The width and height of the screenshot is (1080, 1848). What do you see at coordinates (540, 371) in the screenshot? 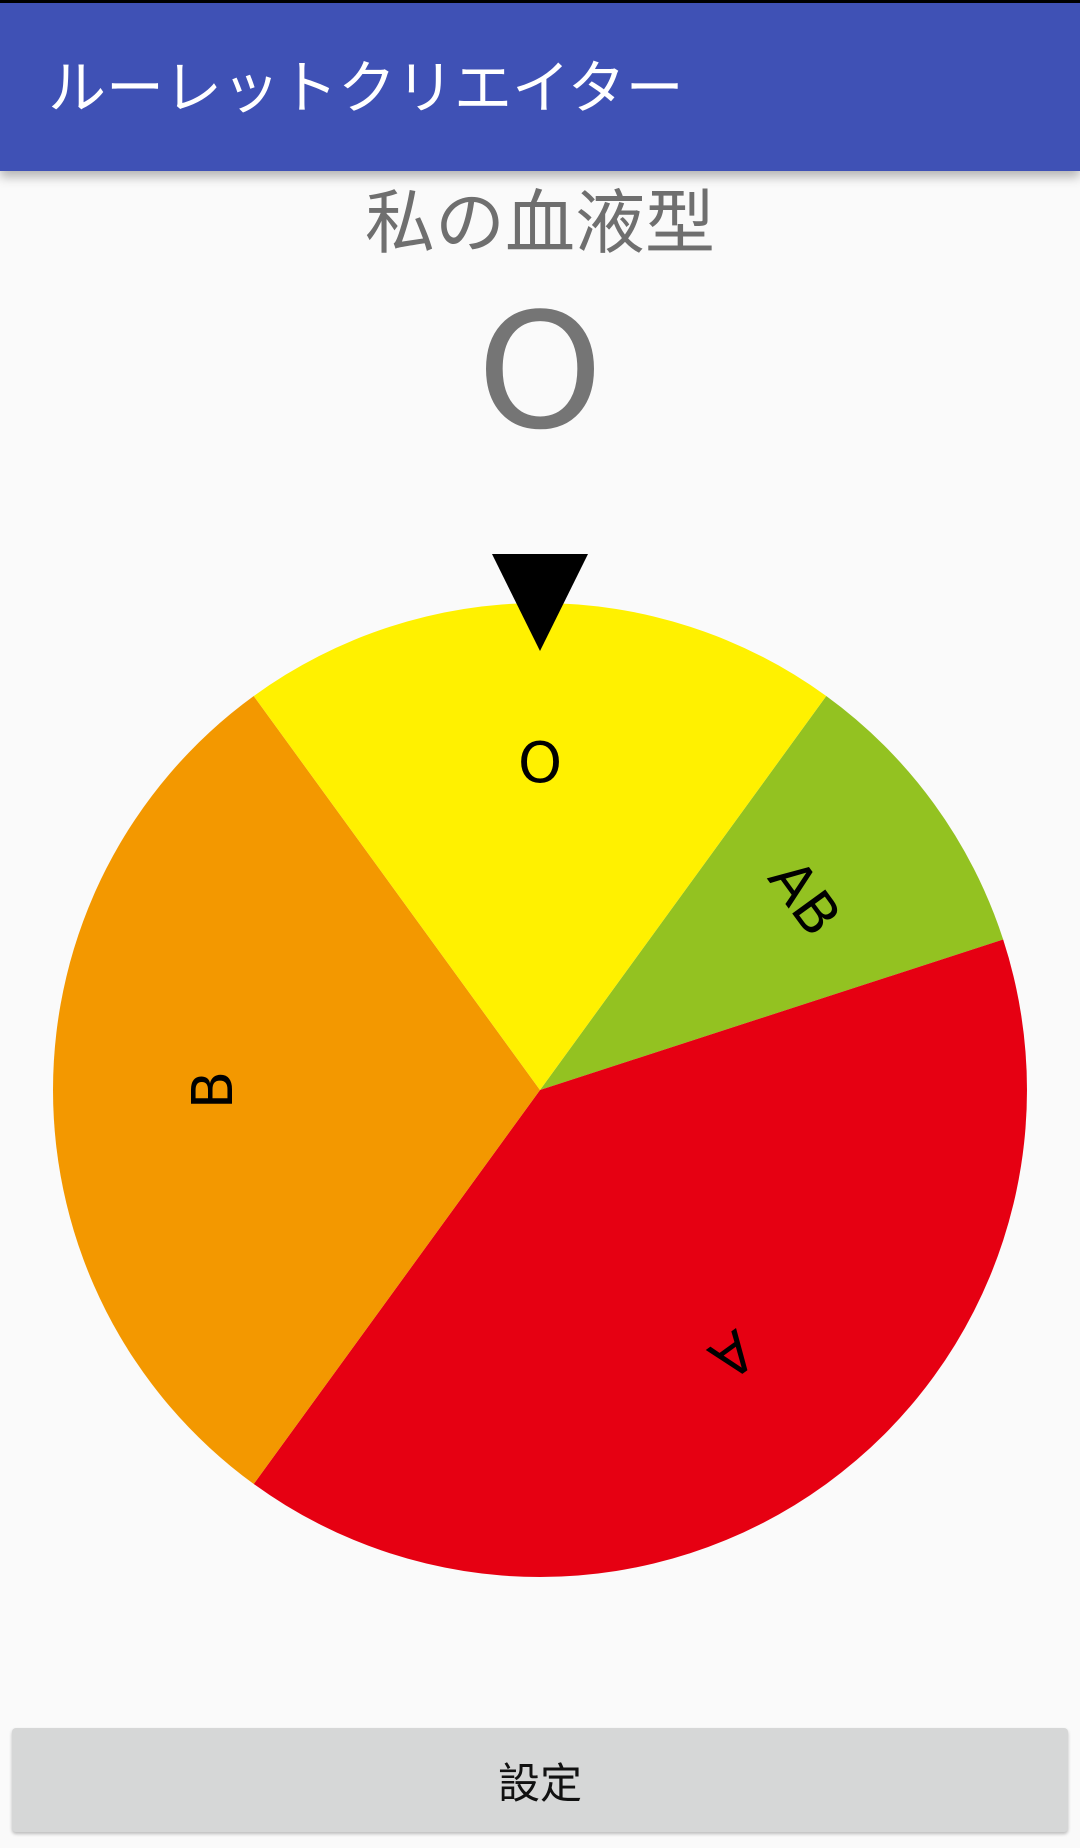
I see `roulette-result: O` at bounding box center [540, 371].